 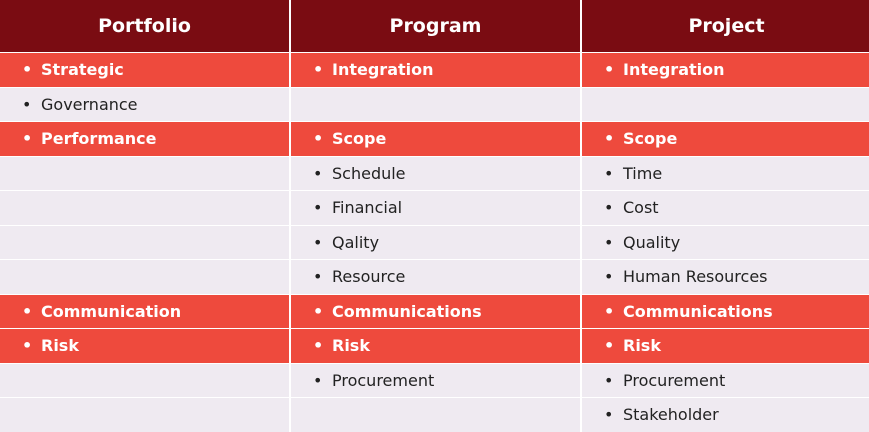 I want to click on table-cell: • Cost, so click(x=725, y=208).